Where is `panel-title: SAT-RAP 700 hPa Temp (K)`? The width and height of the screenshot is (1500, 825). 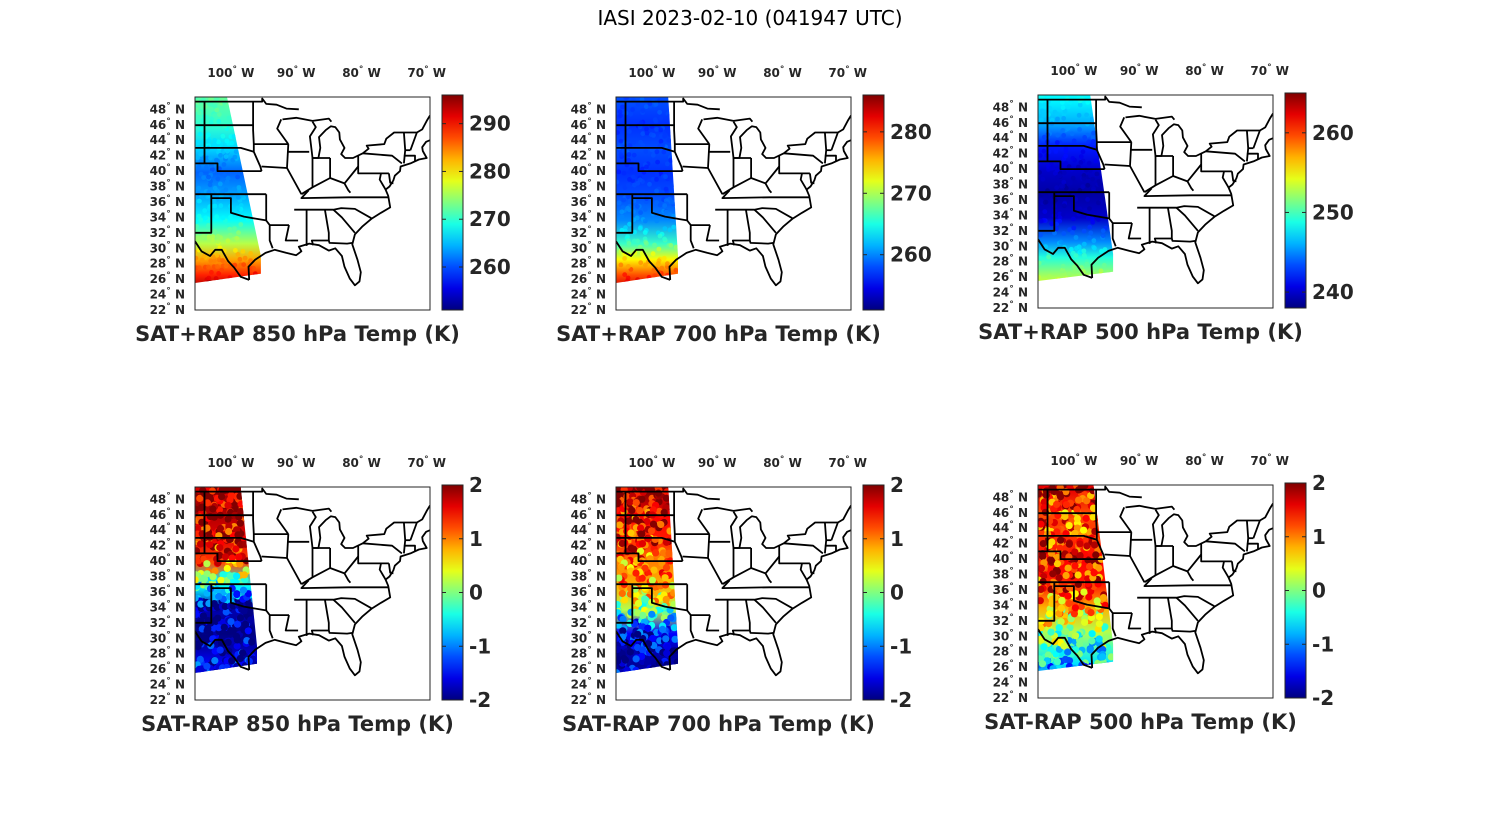
panel-title: SAT-RAP 700 hPa Temp (K) is located at coordinates (718, 724).